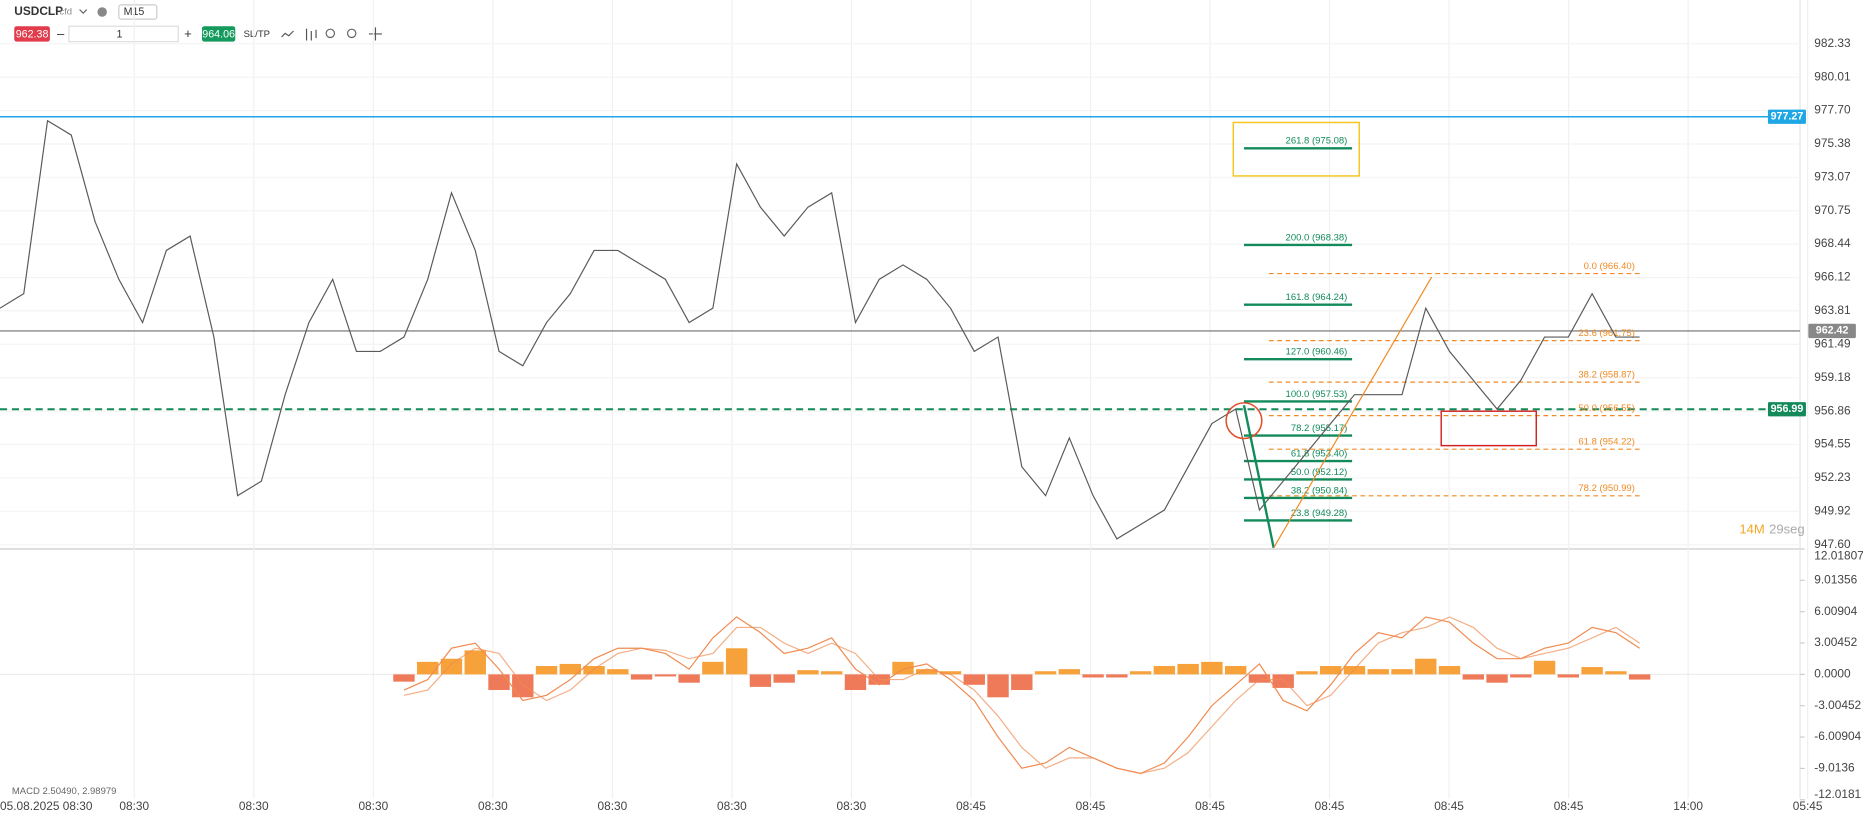 This screenshot has width=1863, height=825. What do you see at coordinates (64, 791) in the screenshot?
I see `indicator-label: MACD 2.50490, 2.98979` at bounding box center [64, 791].